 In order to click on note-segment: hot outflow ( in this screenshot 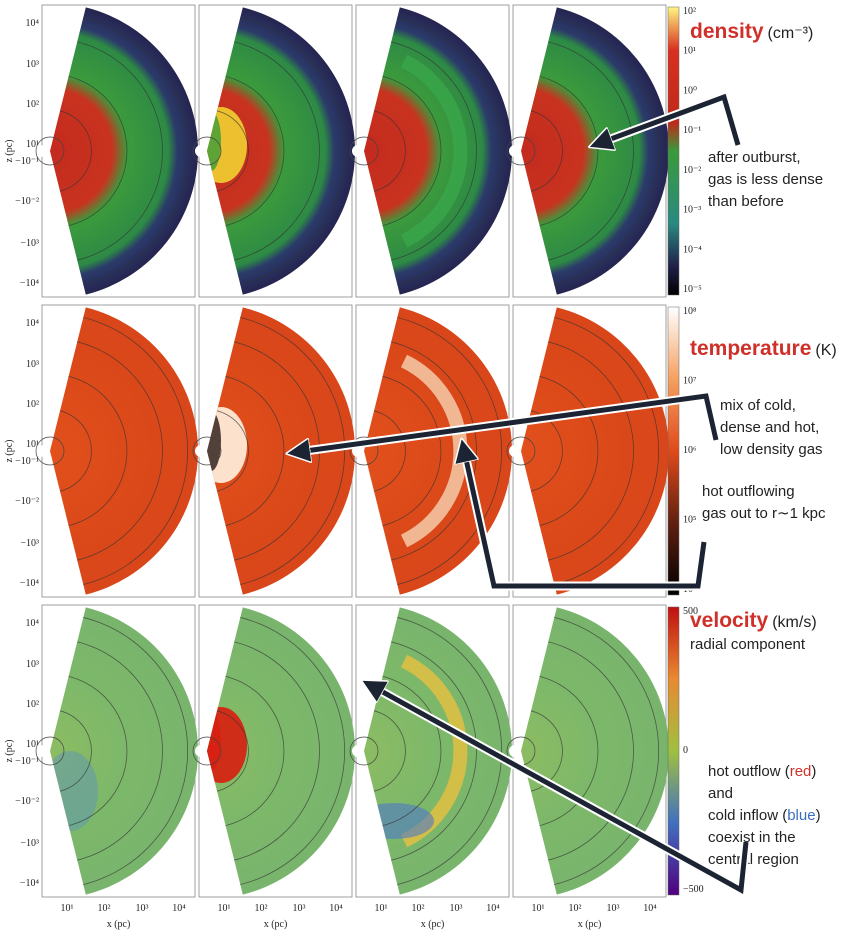, I will do `click(749, 771)`.